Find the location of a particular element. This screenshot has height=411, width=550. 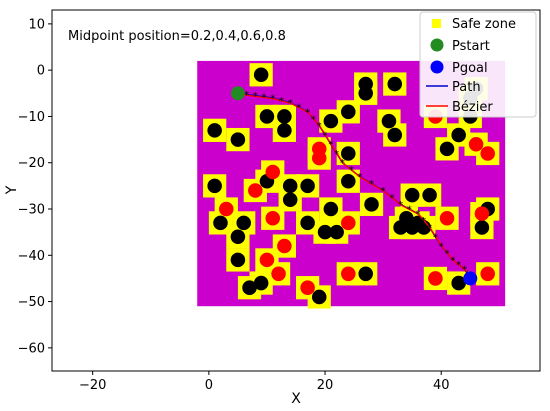

y-tick-label: −10 is located at coordinates (31, 117).